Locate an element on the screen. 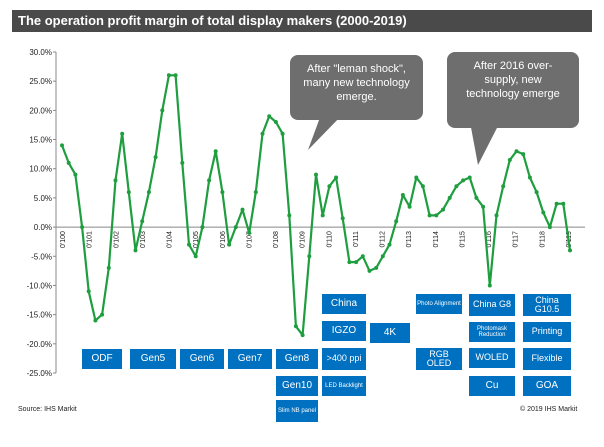  tech-label-china-g8: China G8 is located at coordinates (492, 305).